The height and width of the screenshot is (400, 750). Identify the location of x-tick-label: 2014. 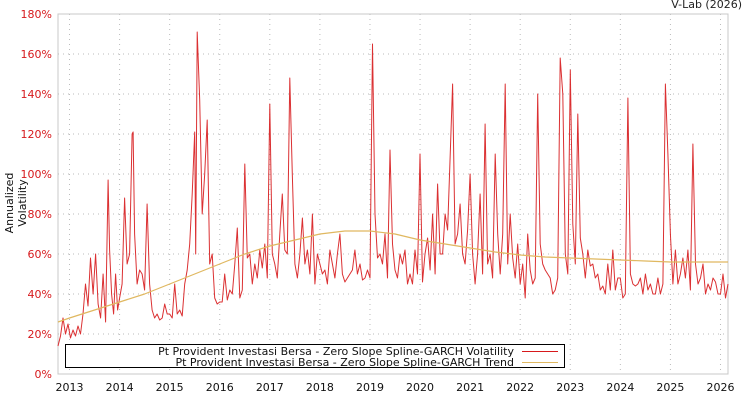
(120, 387).